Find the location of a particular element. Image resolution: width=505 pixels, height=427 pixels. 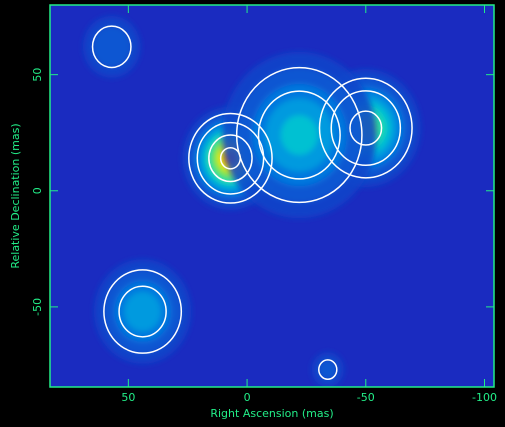

y-tick-label: 50 is located at coordinates (37, 75).